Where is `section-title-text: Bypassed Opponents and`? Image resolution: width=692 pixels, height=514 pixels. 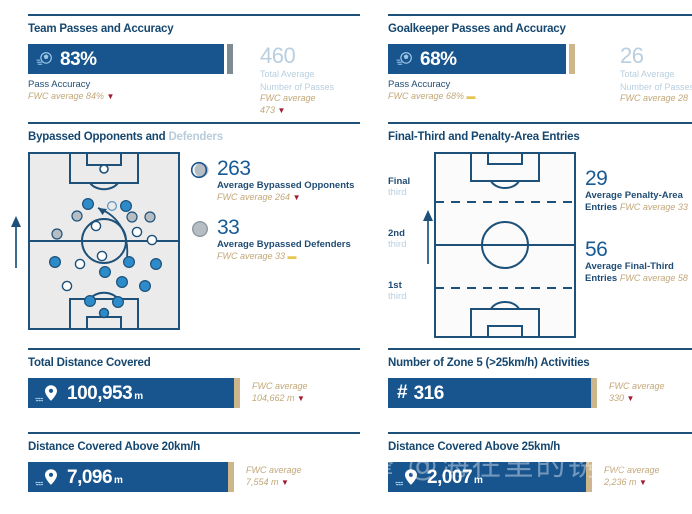 section-title-text: Bypassed Opponents and is located at coordinates (98, 137).